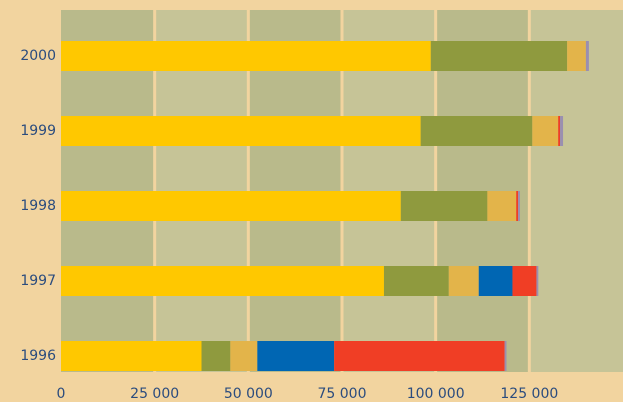 The width and height of the screenshot is (623, 402). I want to click on x-tick-label: 100 000, so click(436, 394).